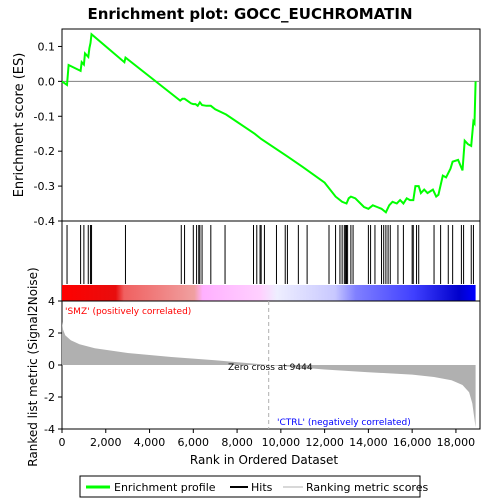 This screenshot has width=500, height=500. What do you see at coordinates (194, 442) in the screenshot?
I see `x-tick-label: 6,000` at bounding box center [194, 442].